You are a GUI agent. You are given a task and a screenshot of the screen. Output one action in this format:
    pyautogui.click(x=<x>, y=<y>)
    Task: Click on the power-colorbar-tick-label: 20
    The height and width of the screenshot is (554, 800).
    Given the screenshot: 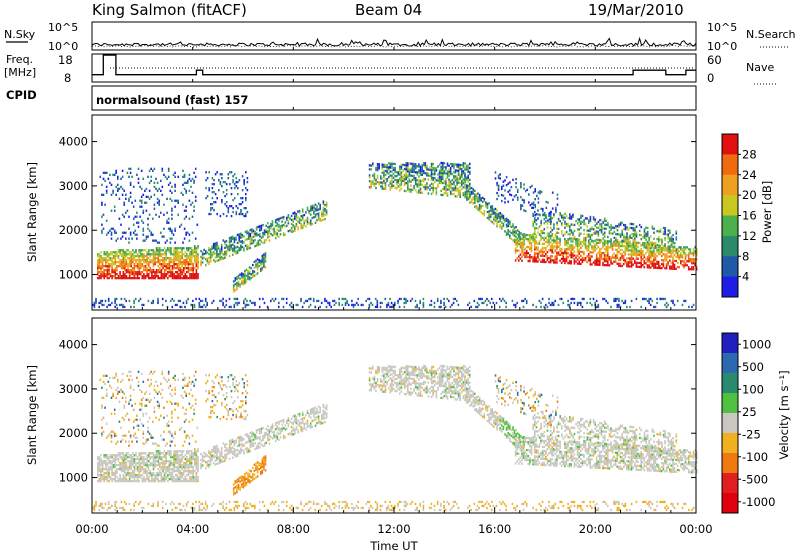 What is the action you would take?
    pyautogui.click(x=749, y=195)
    